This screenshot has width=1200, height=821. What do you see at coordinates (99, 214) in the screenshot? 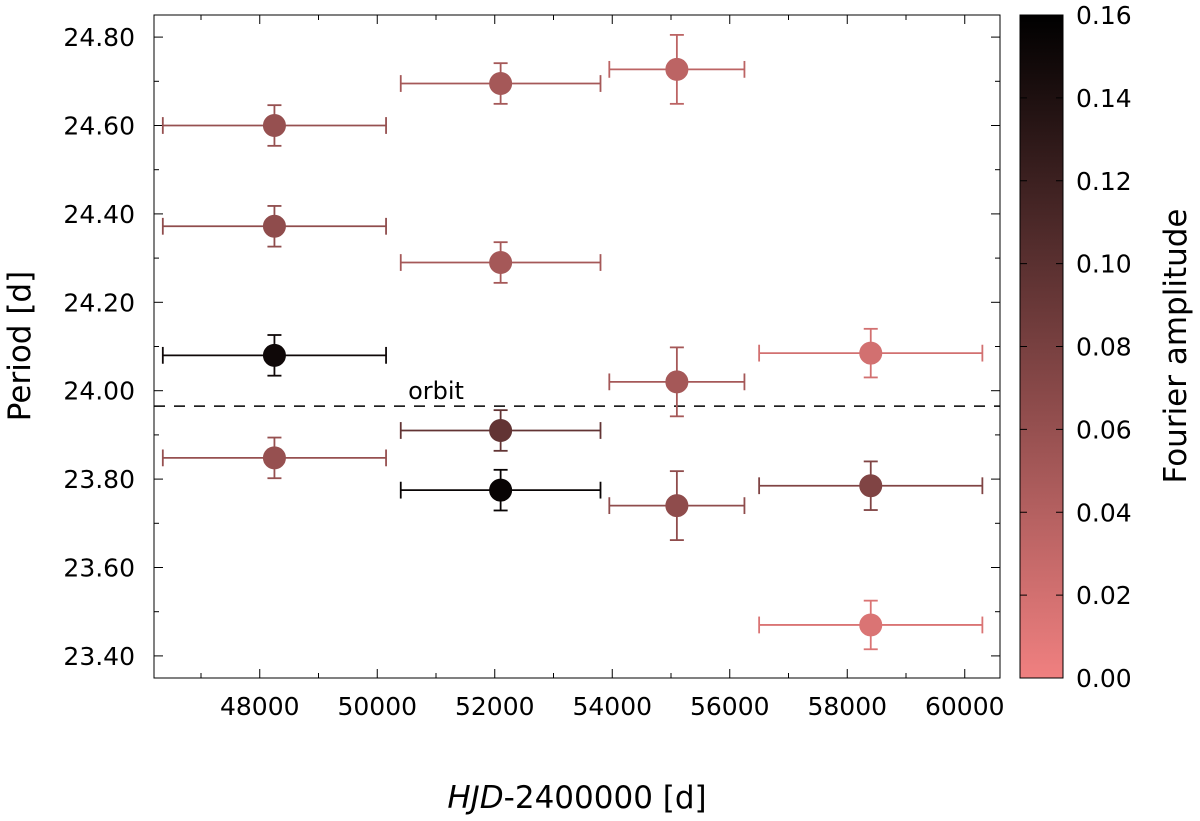
I see `y-tick-label: 24.40` at bounding box center [99, 214].